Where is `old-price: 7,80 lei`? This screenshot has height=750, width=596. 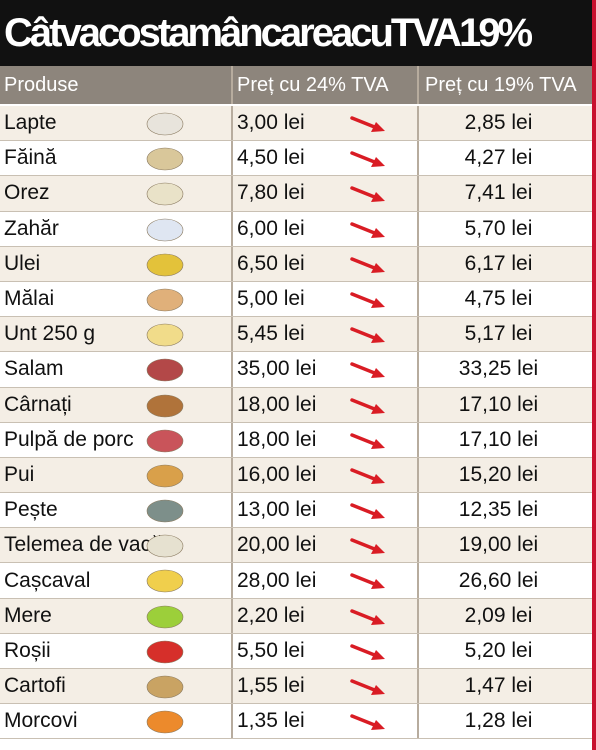 old-price: 7,80 lei is located at coordinates (271, 193).